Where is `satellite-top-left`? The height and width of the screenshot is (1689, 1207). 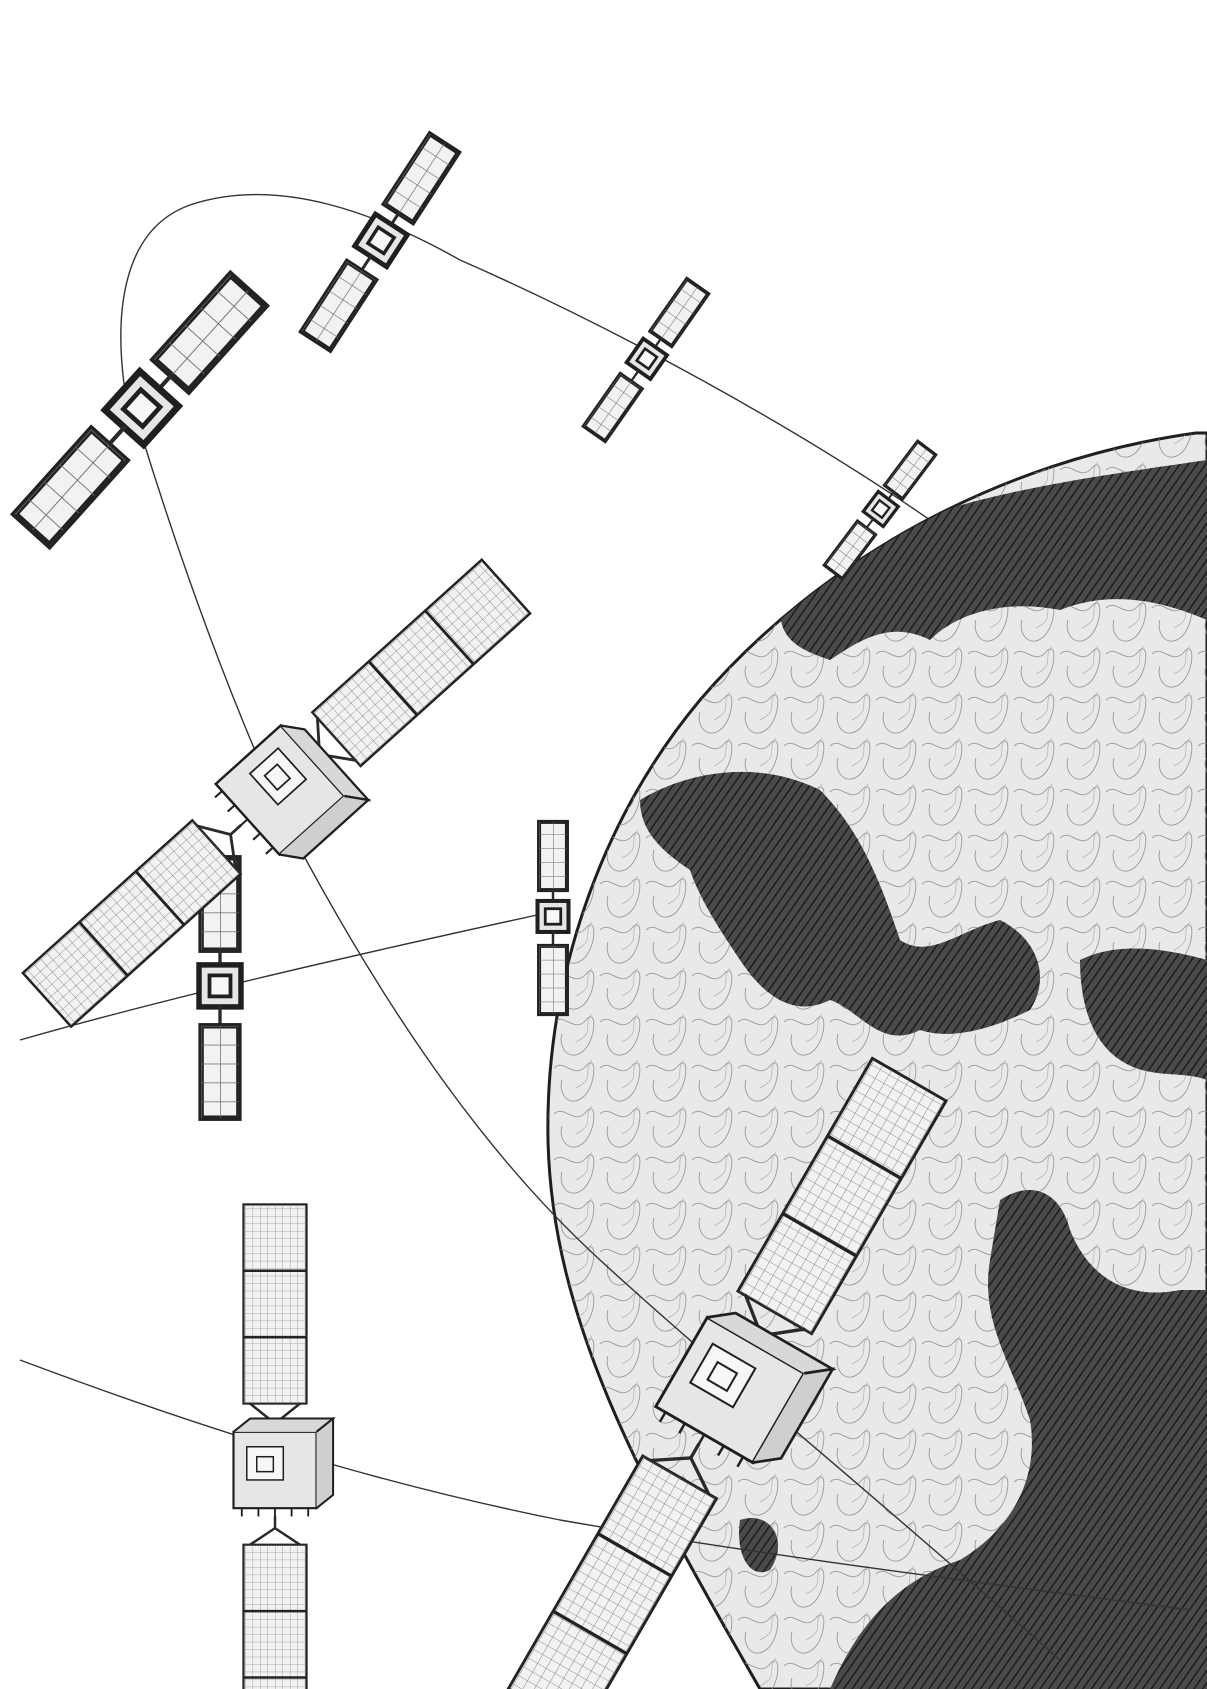
satellite-top-left is located at coordinates (140, 410).